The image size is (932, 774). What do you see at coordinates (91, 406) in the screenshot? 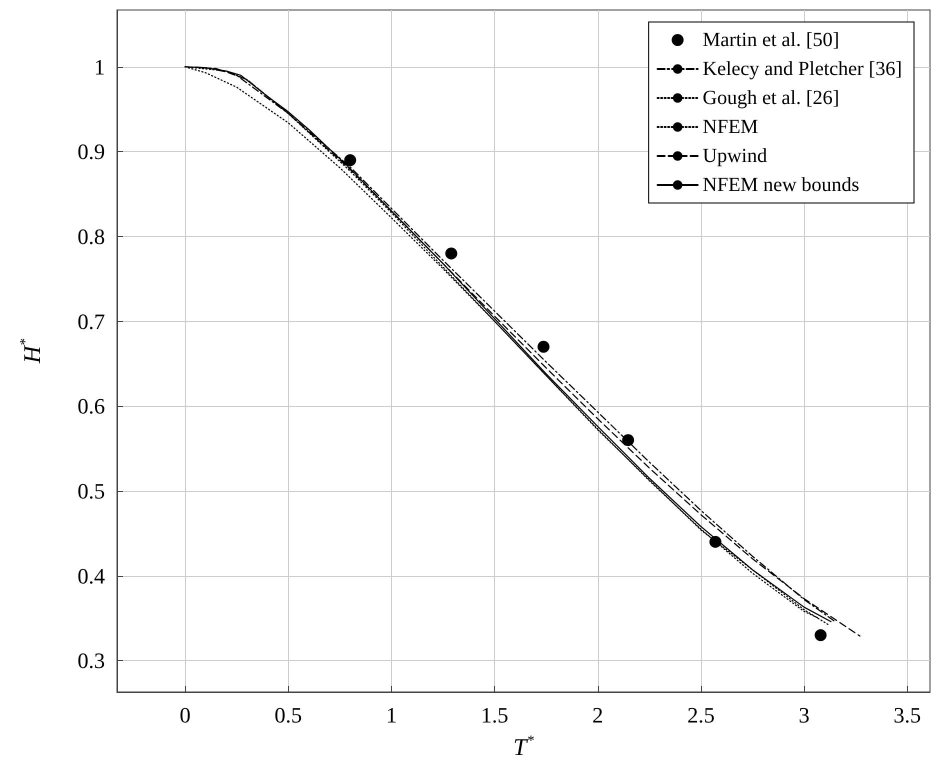
I see `y-tick-label: 0.6` at bounding box center [91, 406].